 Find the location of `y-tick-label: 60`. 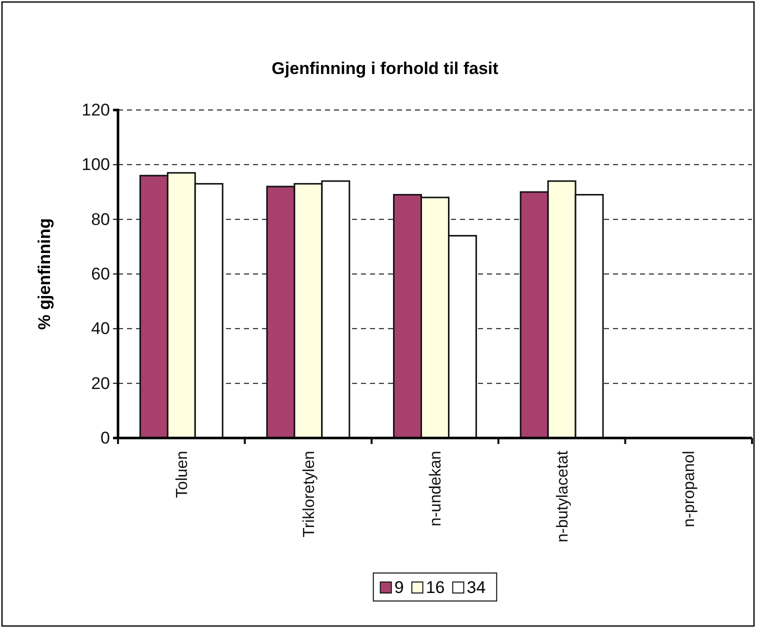

y-tick-label: 60 is located at coordinates (100, 274).